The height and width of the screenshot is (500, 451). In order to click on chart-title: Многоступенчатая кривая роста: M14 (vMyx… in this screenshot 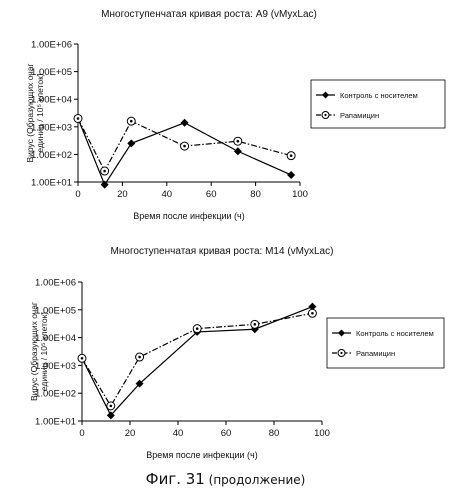, I will do `click(222, 251)`.